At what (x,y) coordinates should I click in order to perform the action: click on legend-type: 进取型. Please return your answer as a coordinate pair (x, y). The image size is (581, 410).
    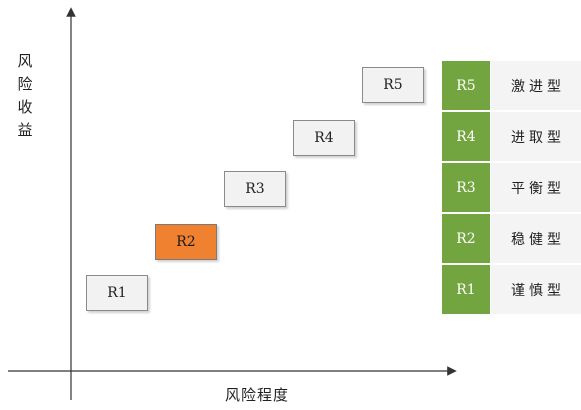
    Looking at the image, I should click on (536, 136).